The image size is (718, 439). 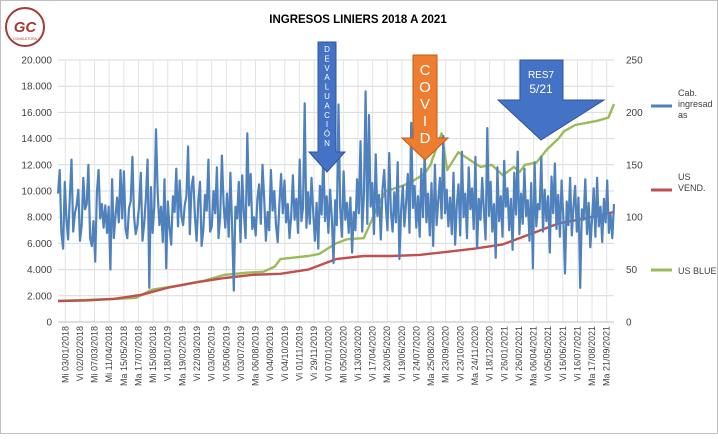 I want to click on x-axis-tick-label: Vi 29/11/2019, so click(x=314, y=353).